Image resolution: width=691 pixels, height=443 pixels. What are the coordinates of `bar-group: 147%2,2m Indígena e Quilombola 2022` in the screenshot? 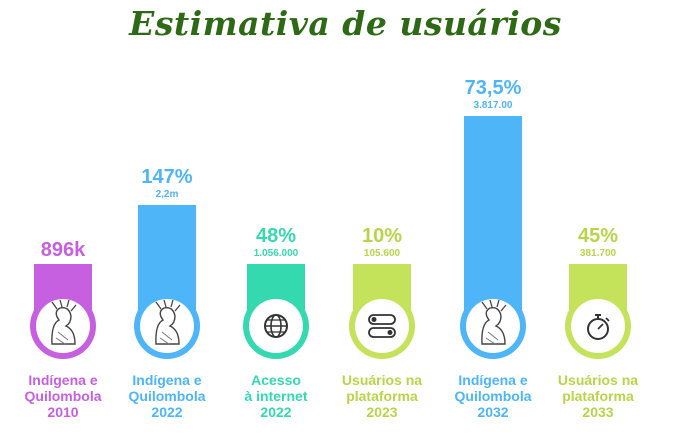 It's located at (167, 293).